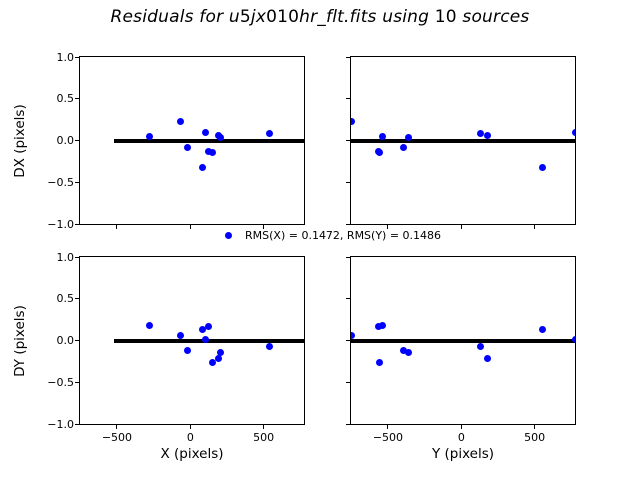 The width and height of the screenshot is (640, 480). I want to click on x-axis-label: X (pixels), so click(192, 454).